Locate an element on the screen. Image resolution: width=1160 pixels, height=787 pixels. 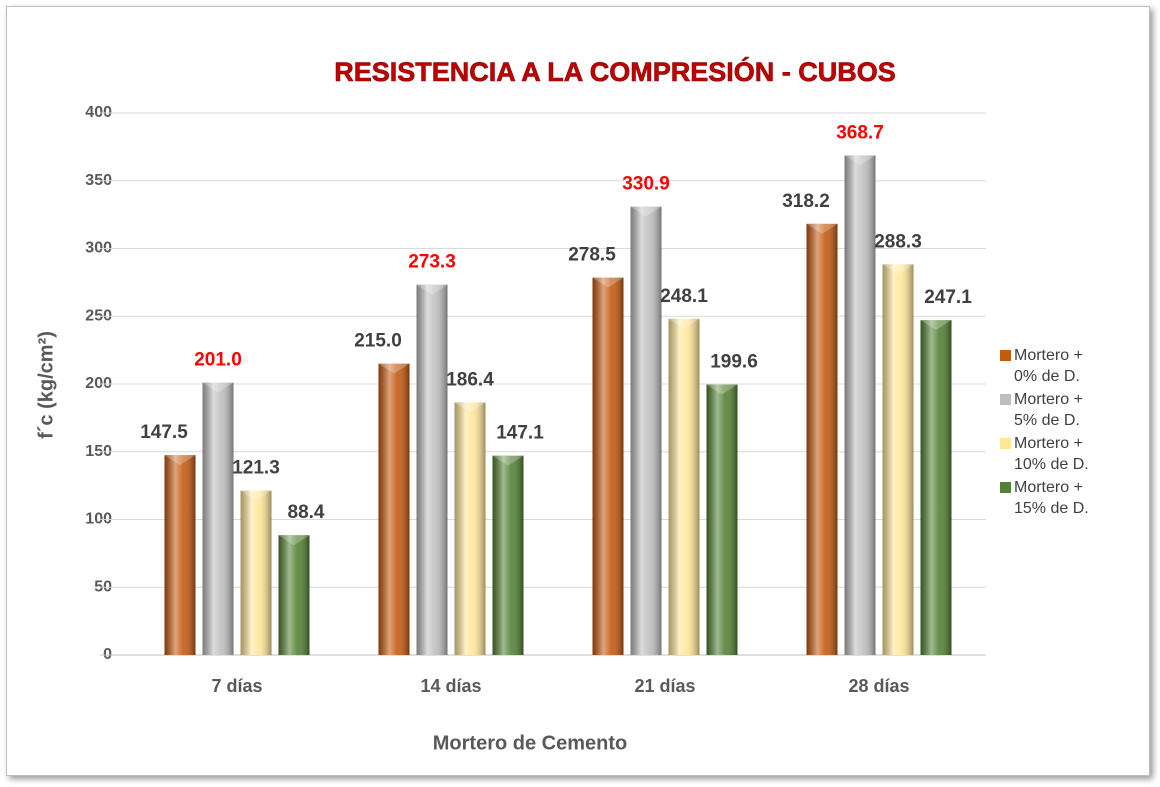
legend-item: Mortero + 10% de D. is located at coordinates (1065, 454).